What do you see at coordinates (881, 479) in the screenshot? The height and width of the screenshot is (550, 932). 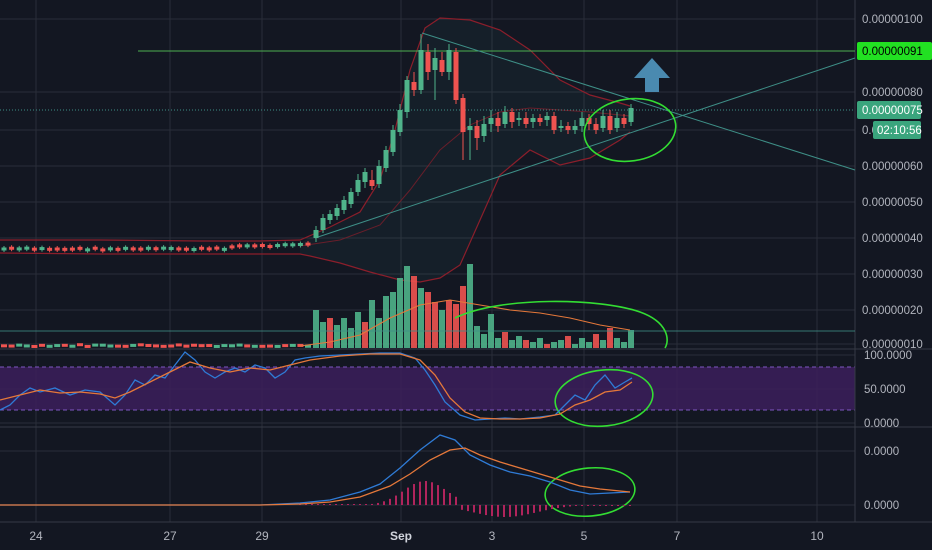 I see `macd-axis: 0.0000 0.0000` at bounding box center [881, 479].